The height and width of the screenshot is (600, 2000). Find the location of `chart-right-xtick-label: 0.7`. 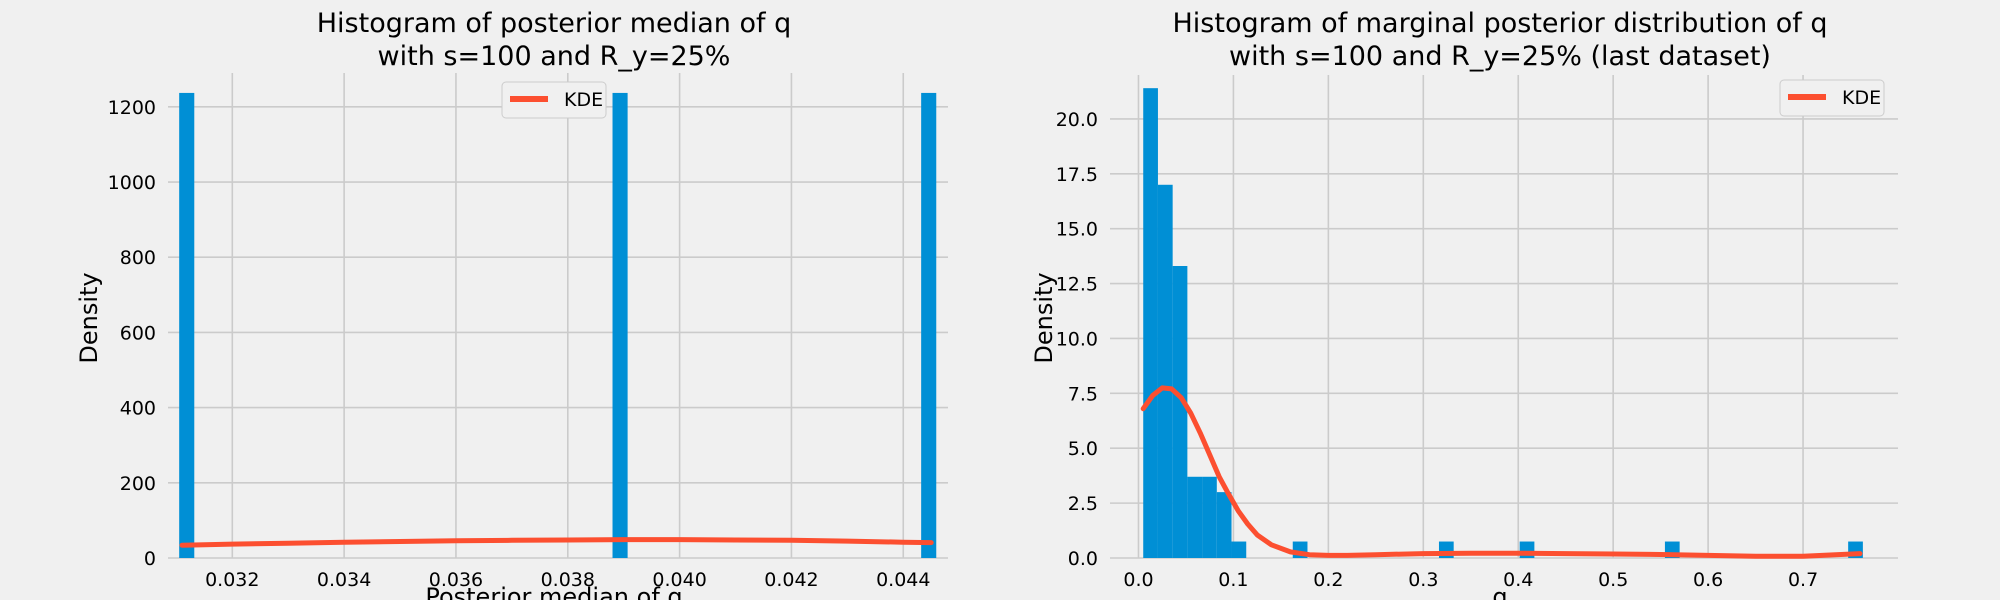

chart-right-xtick-label: 0.7 is located at coordinates (1803, 580).